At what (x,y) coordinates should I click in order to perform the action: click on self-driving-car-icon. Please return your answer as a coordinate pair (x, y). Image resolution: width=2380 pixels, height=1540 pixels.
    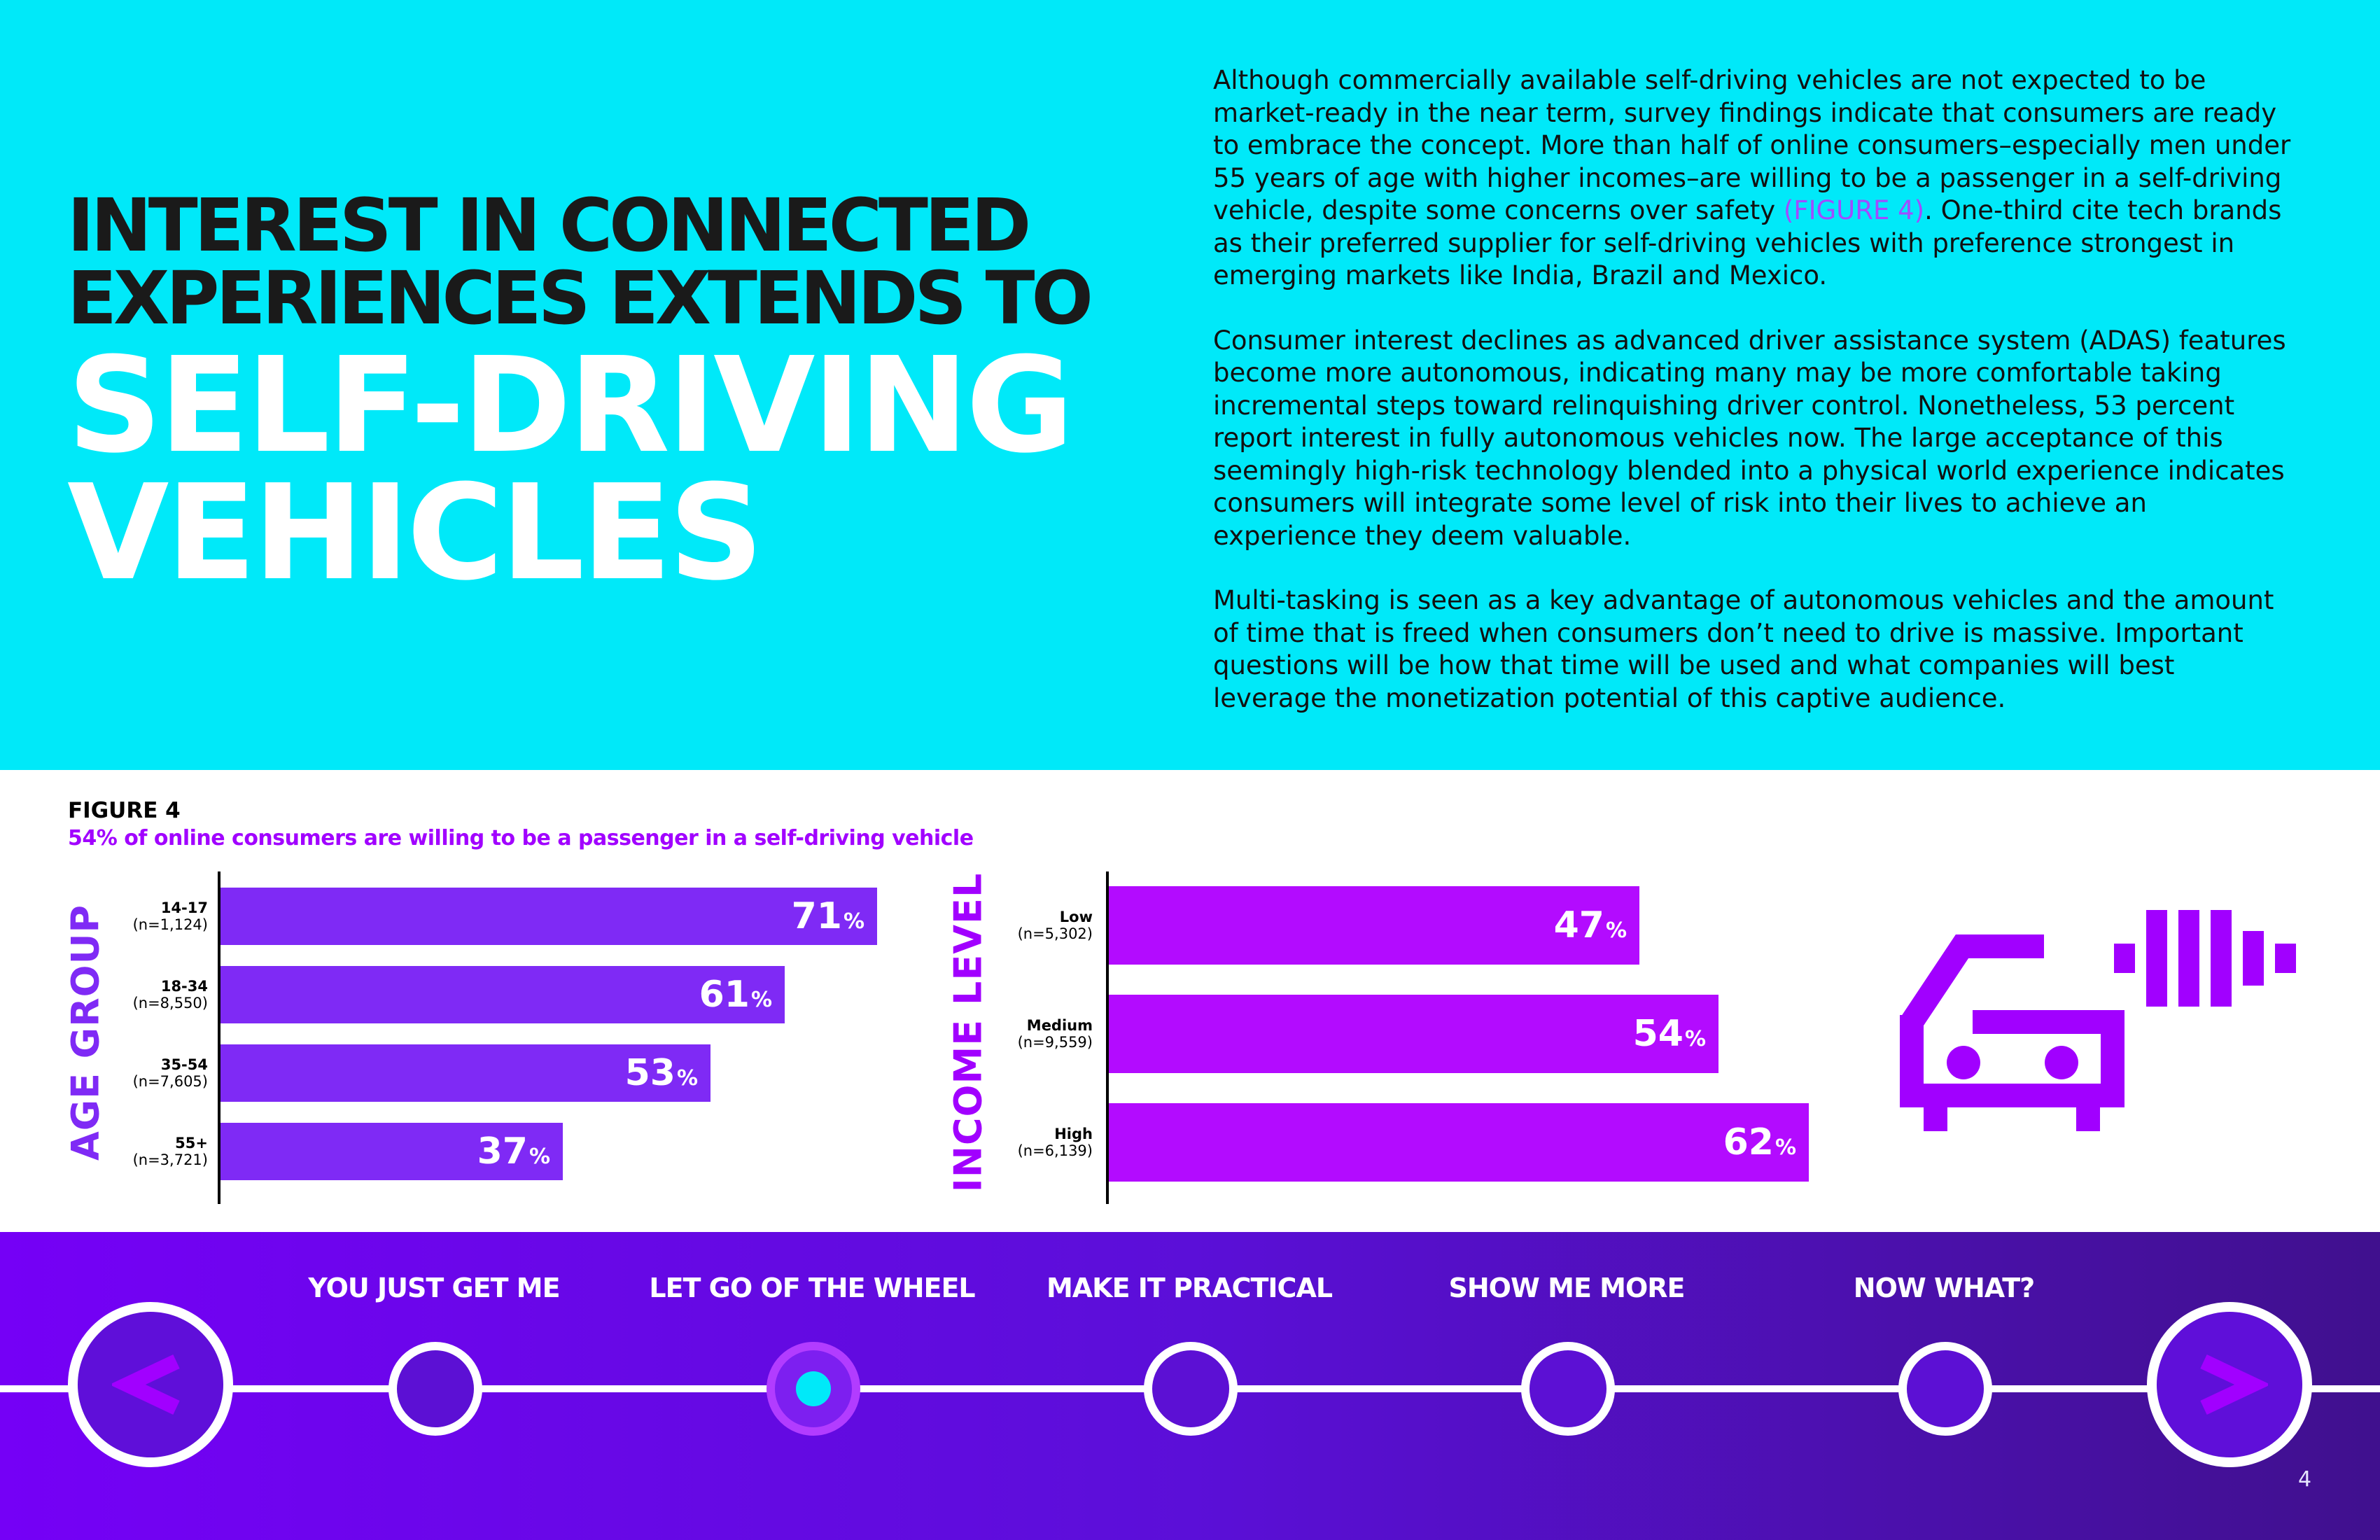
    Looking at the image, I should click on (2098, 1020).